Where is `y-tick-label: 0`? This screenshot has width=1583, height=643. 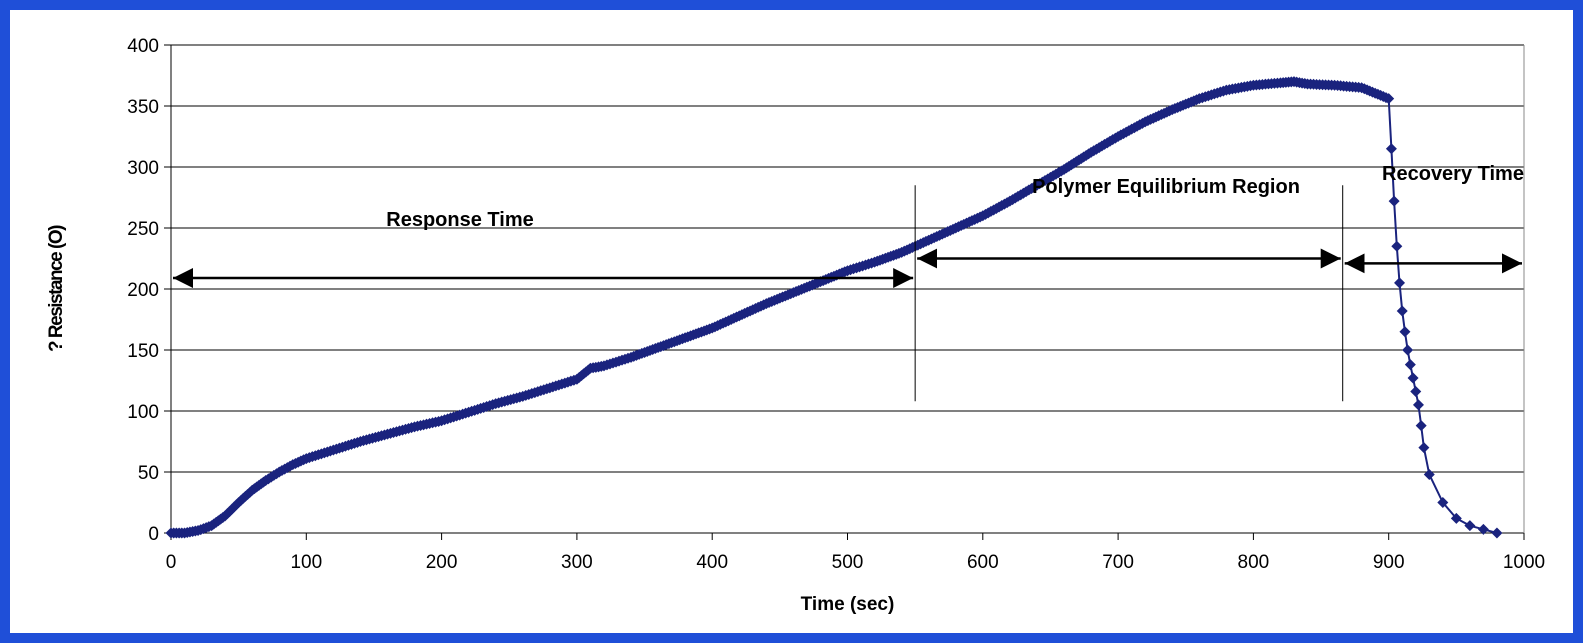 y-tick-label: 0 is located at coordinates (153, 534).